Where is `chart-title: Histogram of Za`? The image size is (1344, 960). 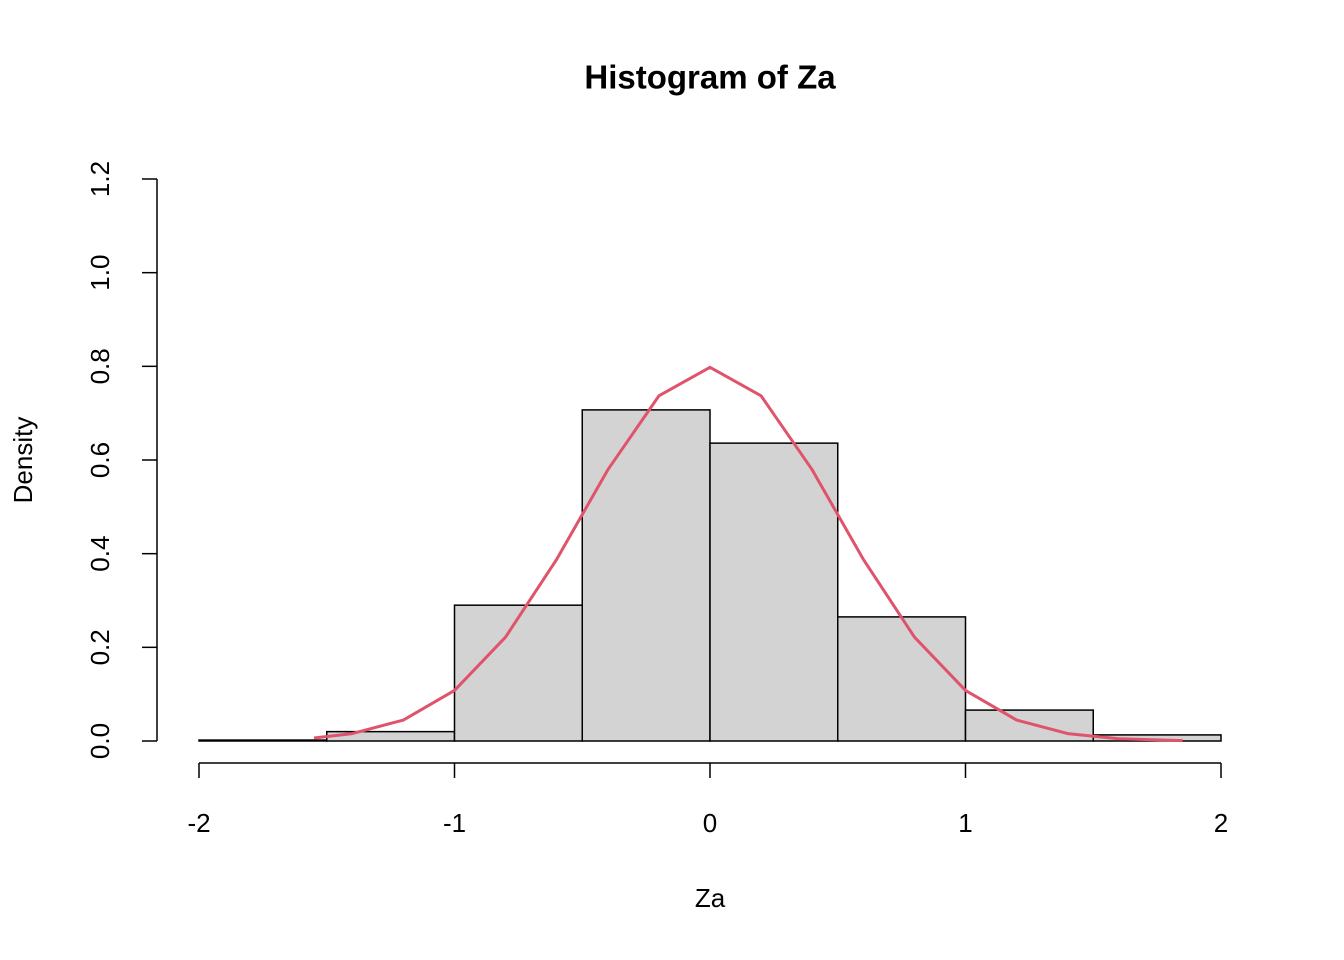 chart-title: Histogram of Za is located at coordinates (710, 77).